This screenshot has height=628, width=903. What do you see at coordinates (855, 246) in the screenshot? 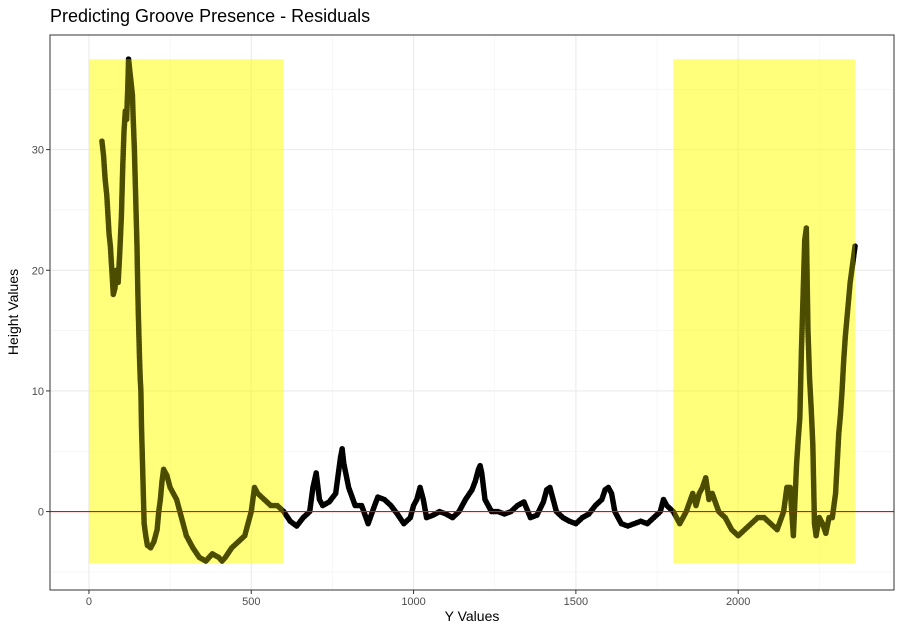
I see `data-point` at bounding box center [855, 246].